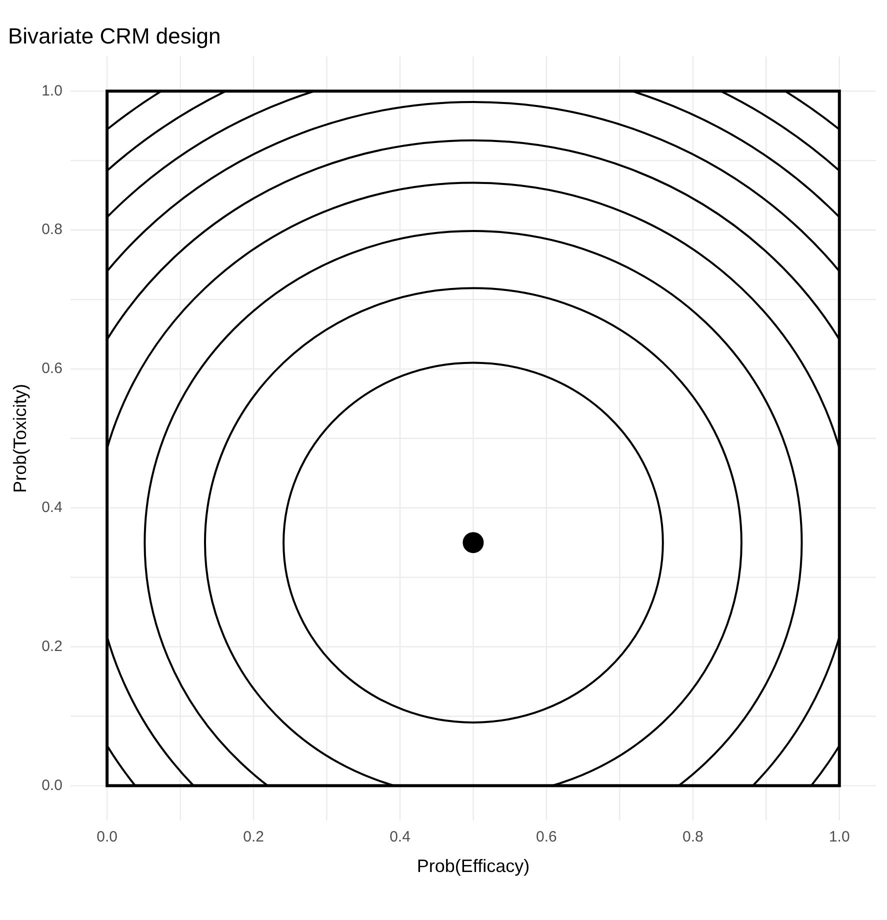 The image size is (887, 920). What do you see at coordinates (114, 35) in the screenshot?
I see `chart-title: Bivariate CRM design` at bounding box center [114, 35].